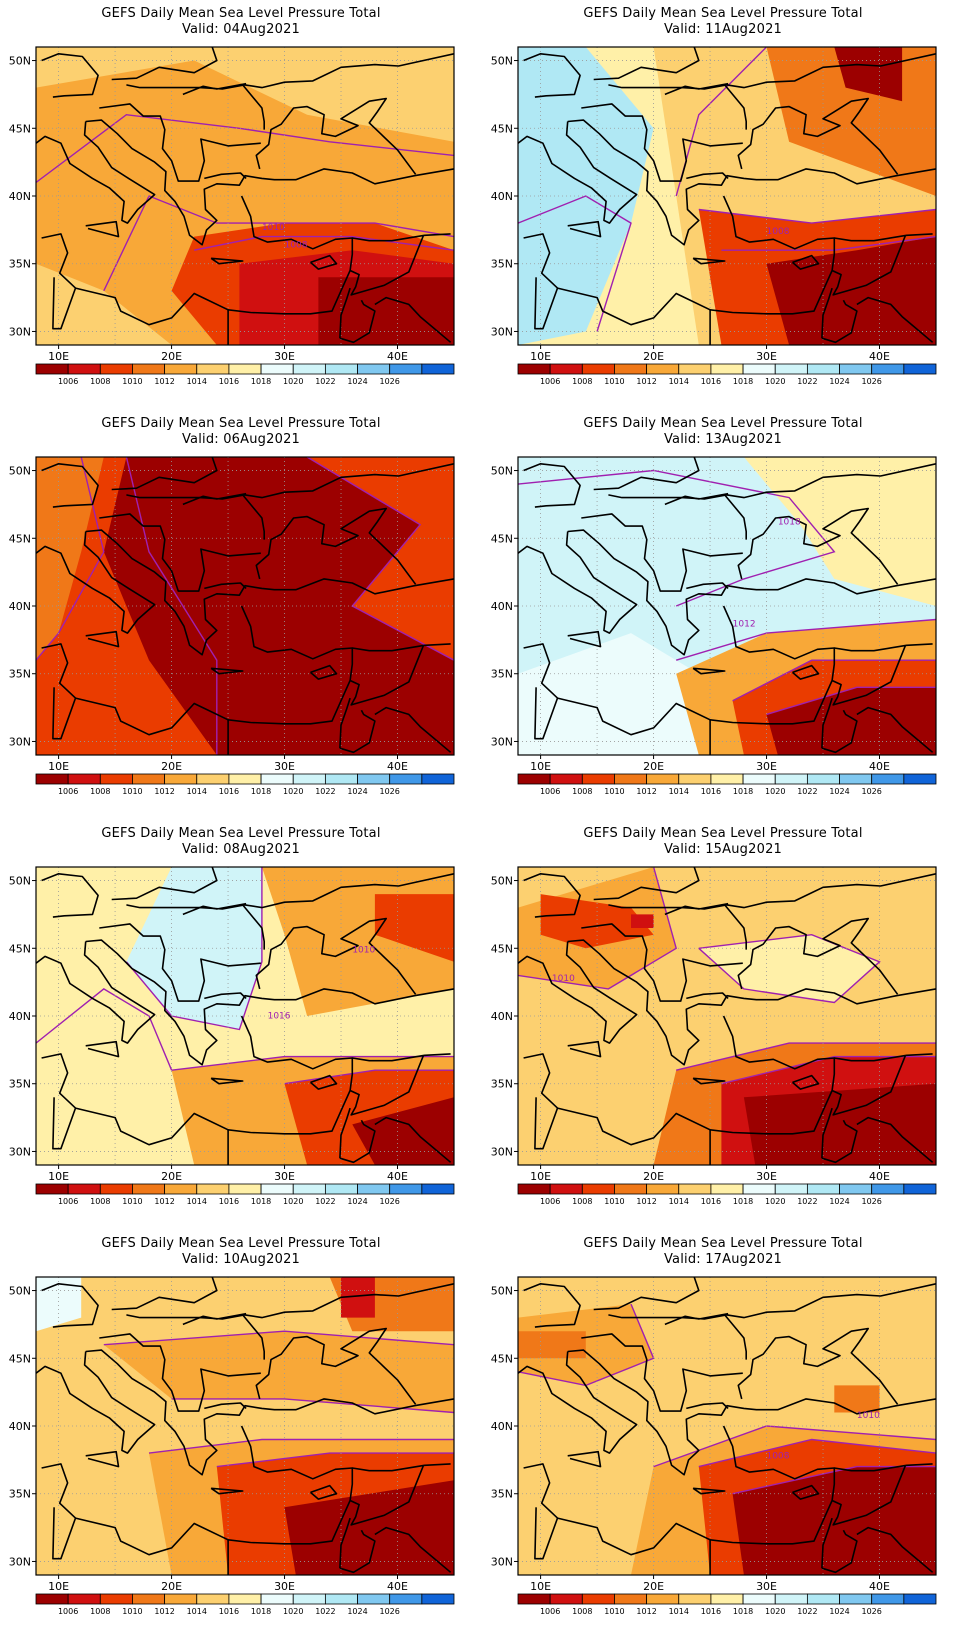  I want to click on colorbar-label: 1014, so click(197, 381).